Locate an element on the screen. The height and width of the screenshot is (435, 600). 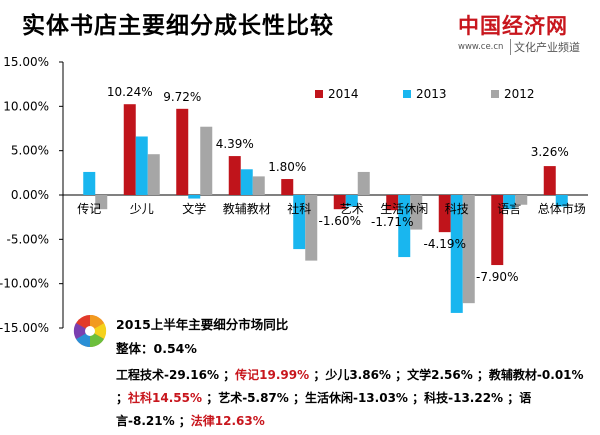
x-tick-label: 艺术 is located at coordinates (352, 209).